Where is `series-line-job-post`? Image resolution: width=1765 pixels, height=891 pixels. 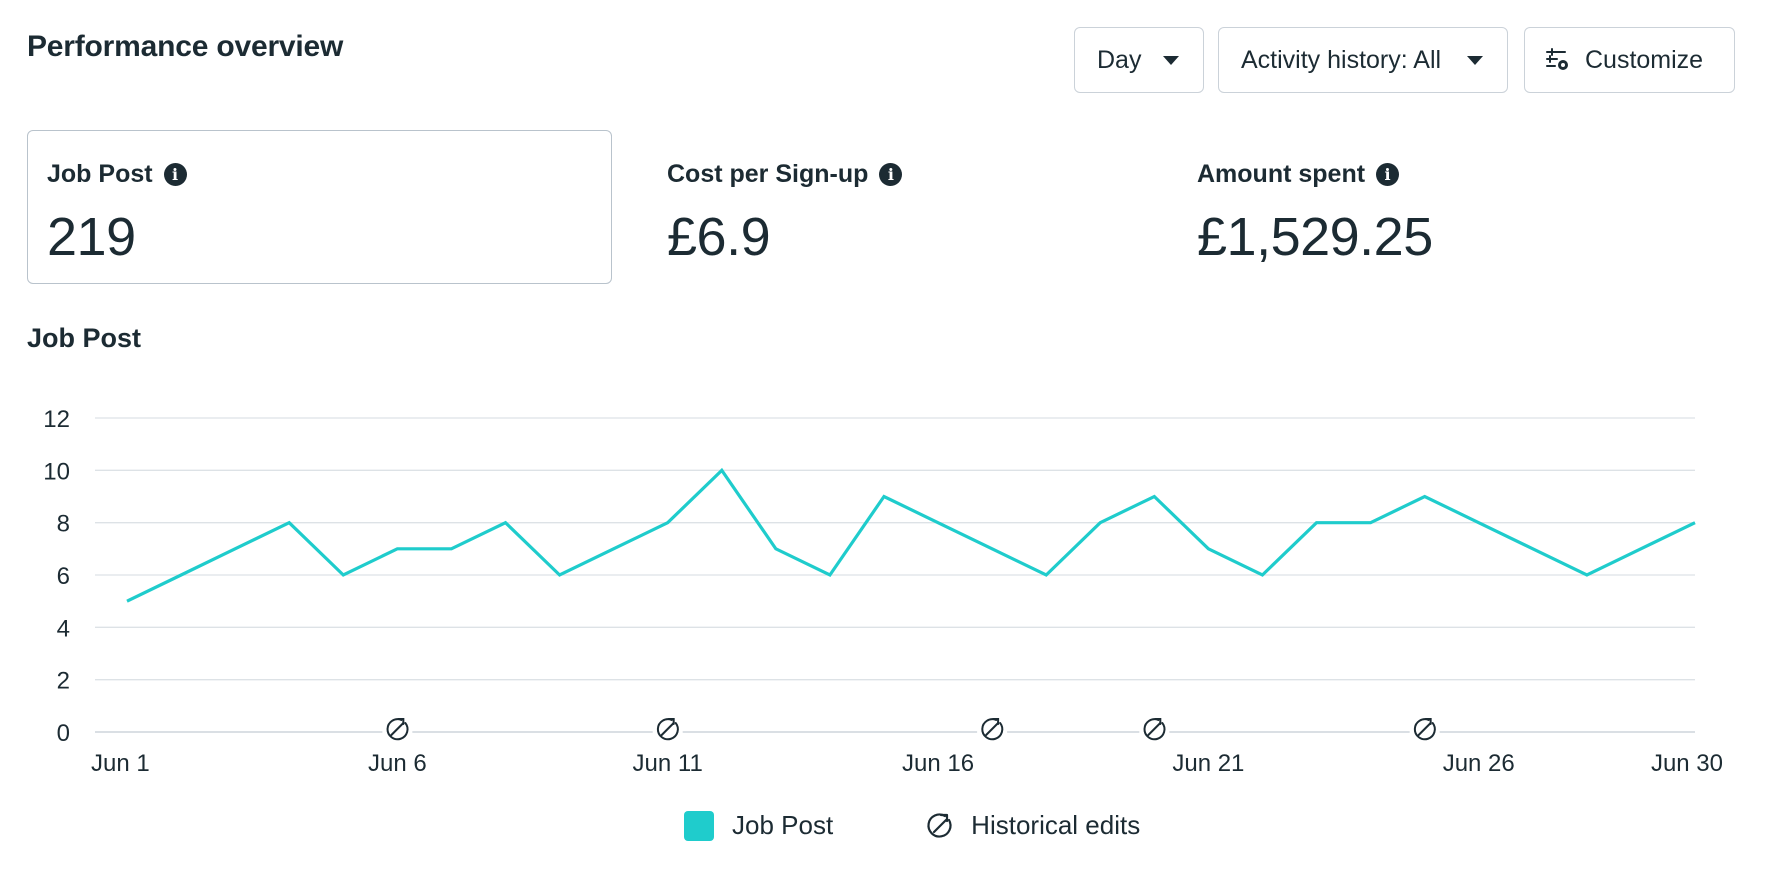
series-line-job-post is located at coordinates (911, 535).